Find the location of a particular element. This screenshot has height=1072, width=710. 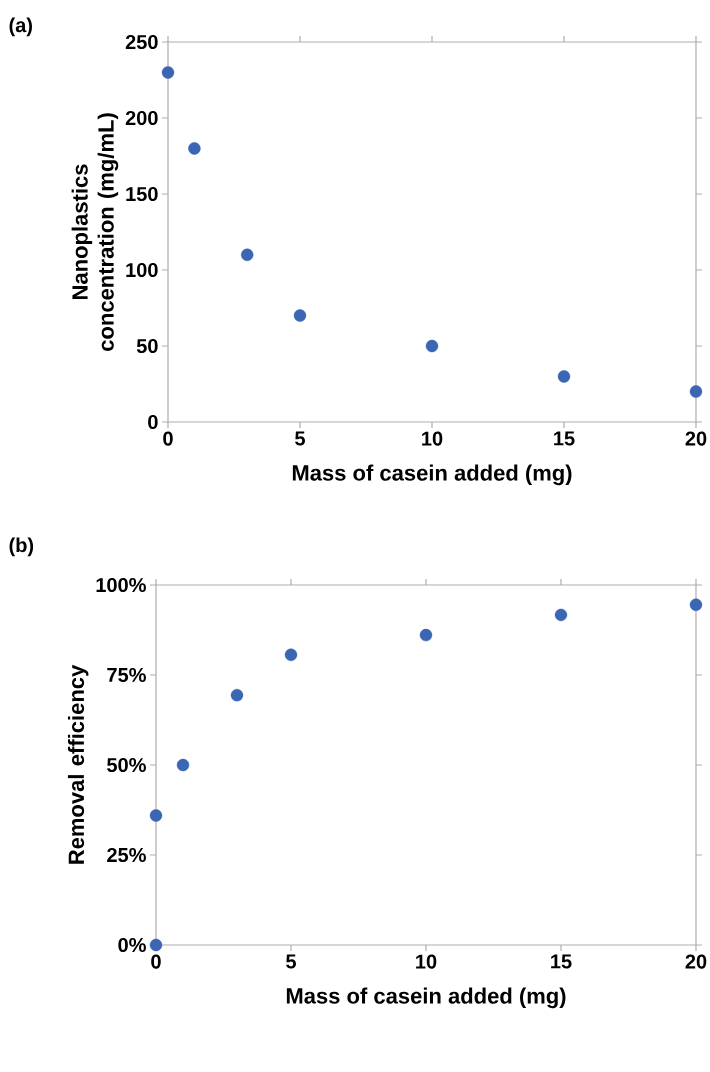

y-tick-label: 75% is located at coordinates (126, 675).